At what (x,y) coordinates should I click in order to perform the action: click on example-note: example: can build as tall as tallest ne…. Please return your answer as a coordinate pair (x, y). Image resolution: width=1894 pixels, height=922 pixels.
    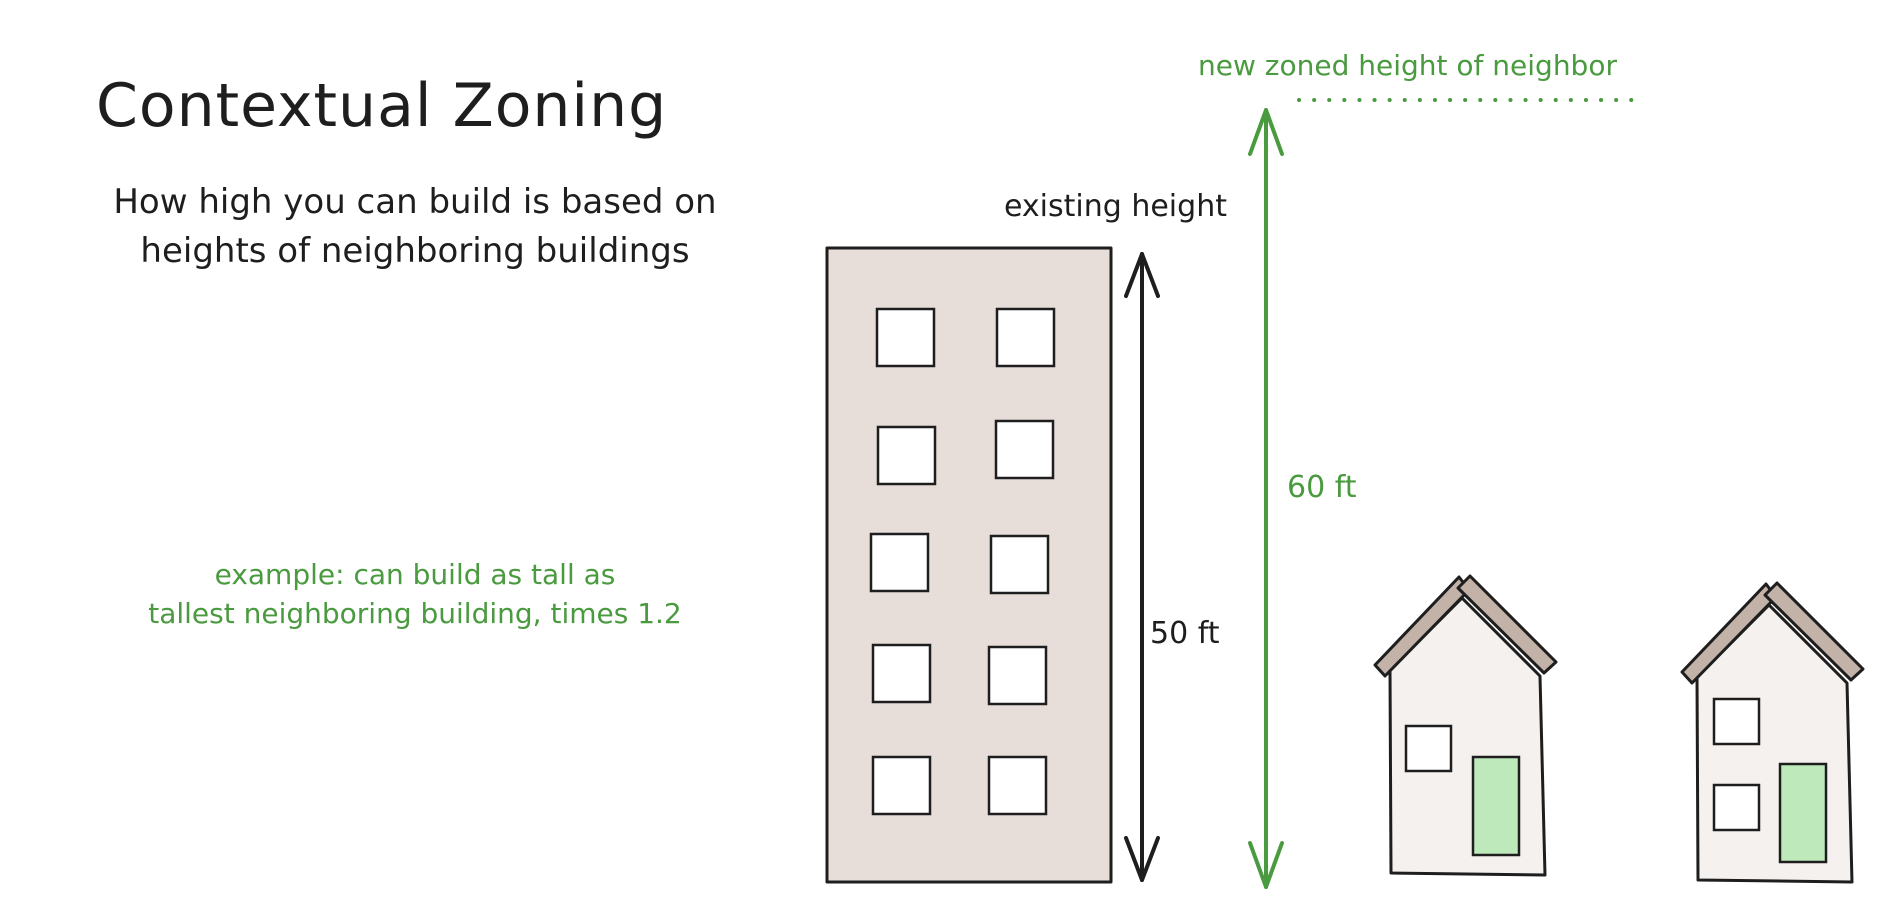
    Looking at the image, I should click on (415, 594).